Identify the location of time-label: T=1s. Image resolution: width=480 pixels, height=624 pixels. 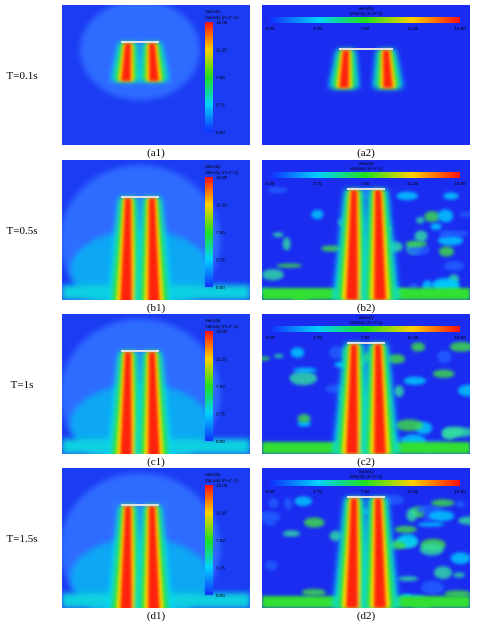
(22, 385).